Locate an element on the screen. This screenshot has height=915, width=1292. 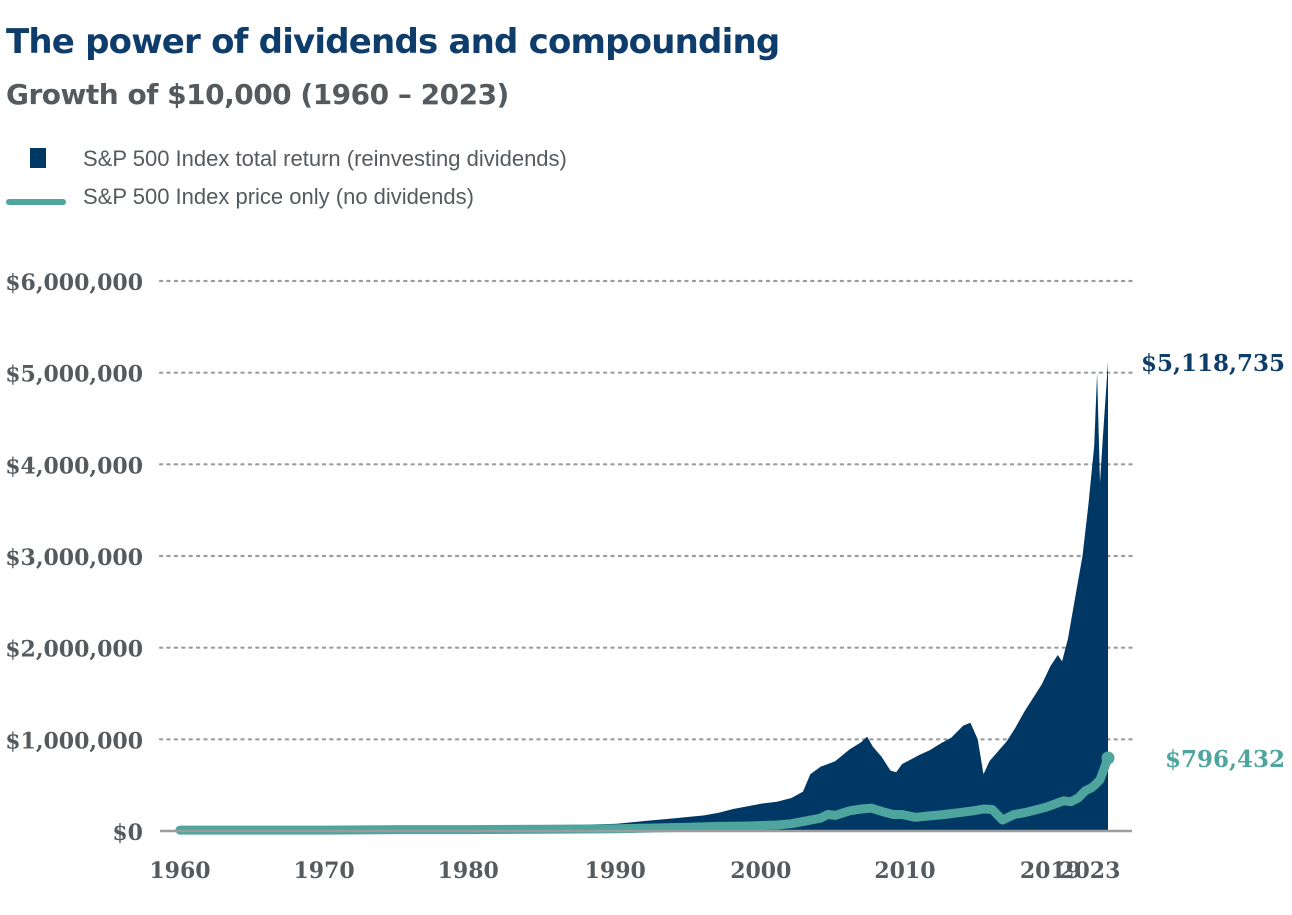
x-tick-label: 2000 is located at coordinates (760, 871).